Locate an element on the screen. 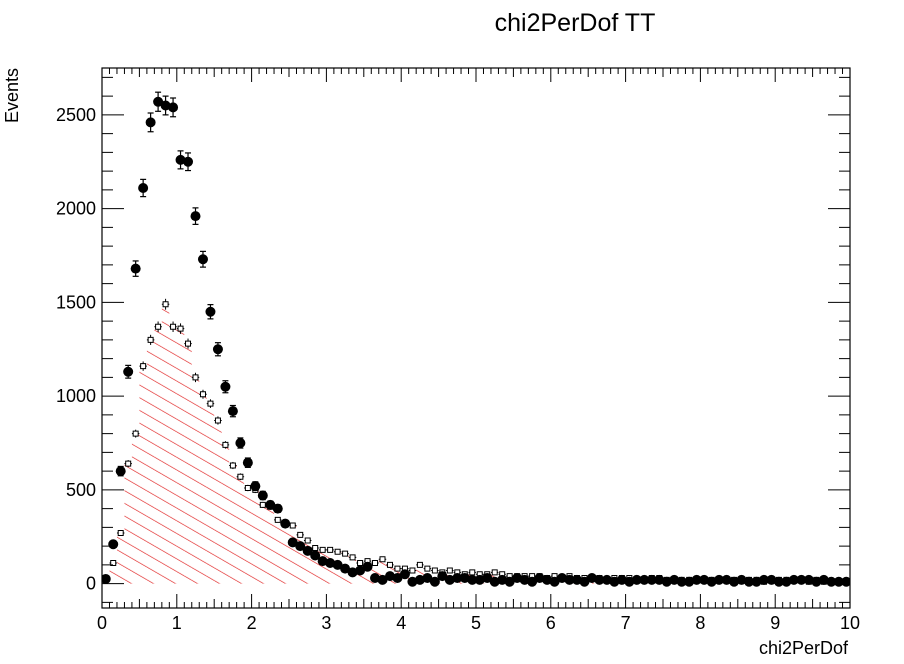  x-tick-label: 4 is located at coordinates (401, 623).